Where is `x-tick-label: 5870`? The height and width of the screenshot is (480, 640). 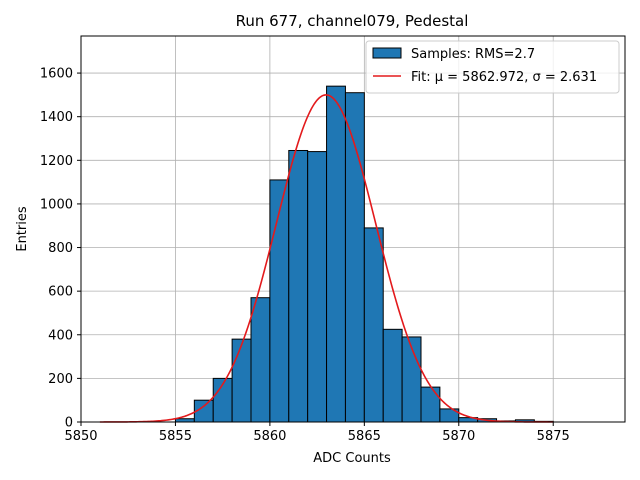
x-tick-label: 5870 is located at coordinates (458, 436).